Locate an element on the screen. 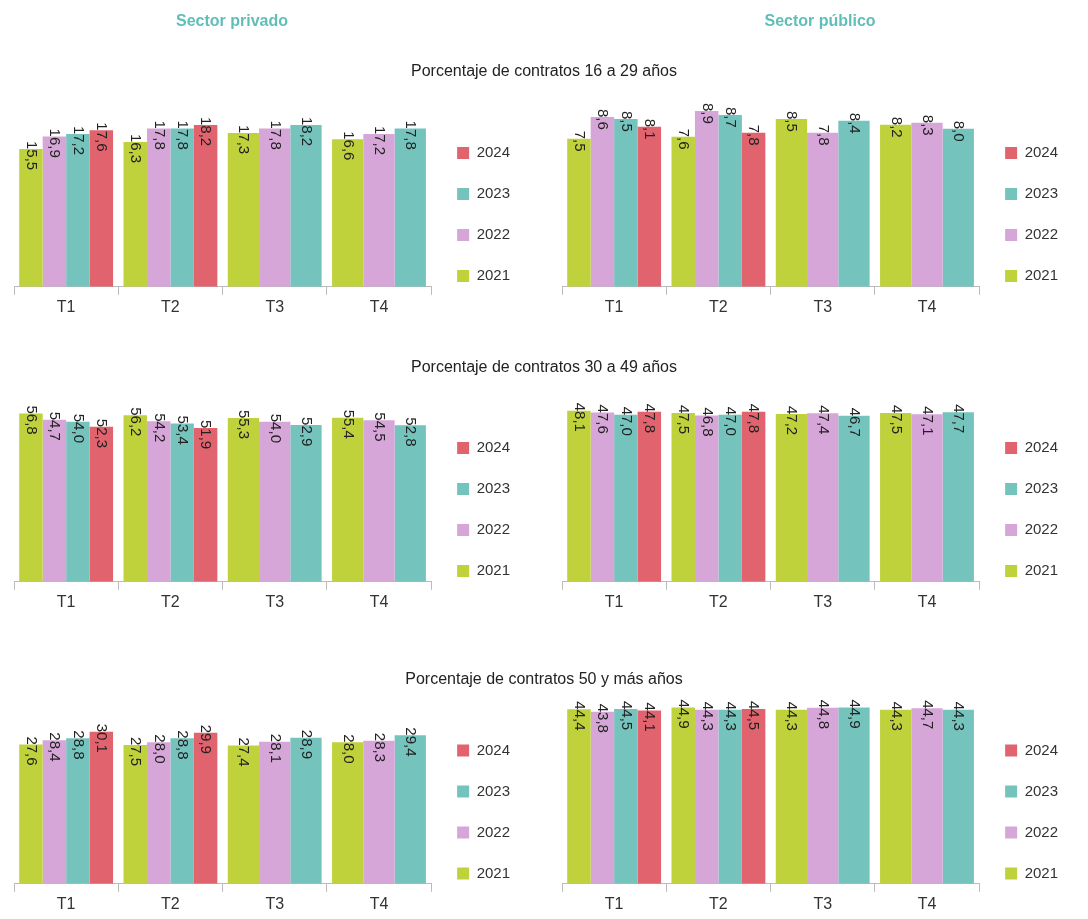 The width and height of the screenshot is (1088, 919). data-label: 27,6 is located at coordinates (32, 751).